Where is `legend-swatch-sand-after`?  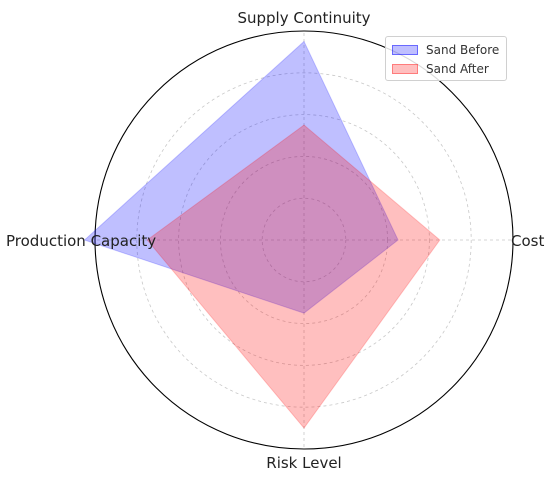 legend-swatch-sand-after is located at coordinates (405, 68).